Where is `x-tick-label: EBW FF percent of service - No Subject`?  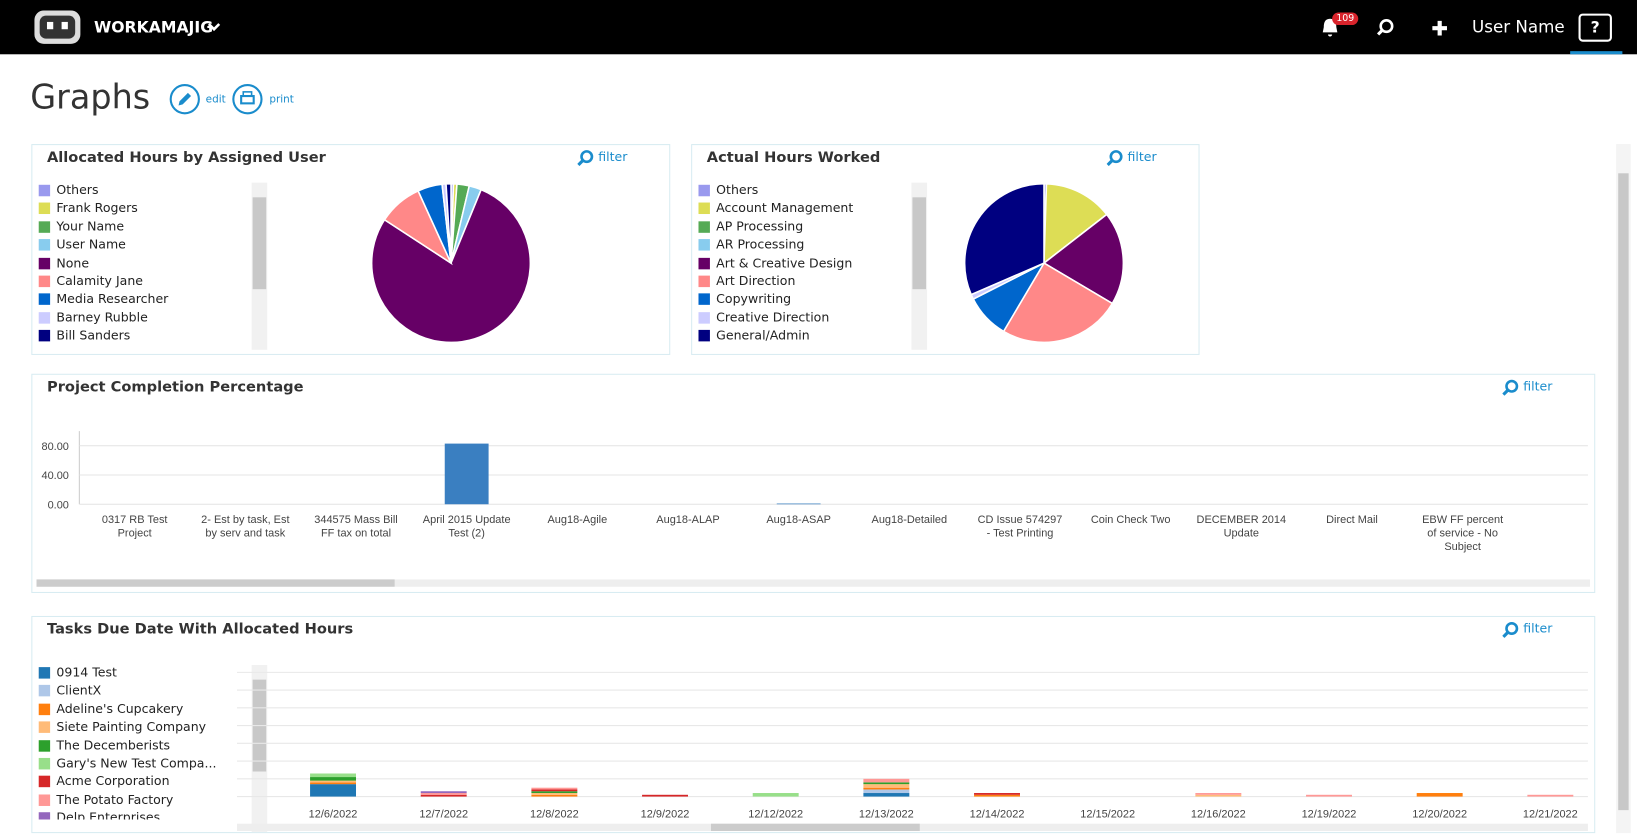 x-tick-label: EBW FF percent of service - No Subject is located at coordinates (1463, 533).